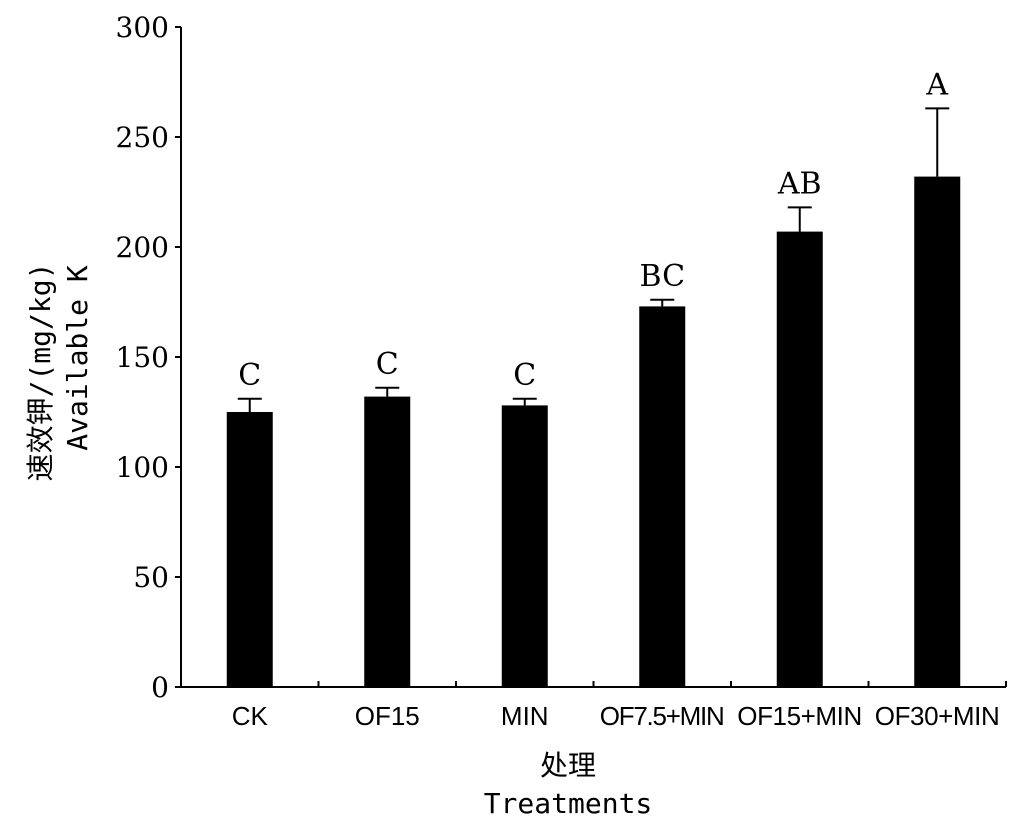  What do you see at coordinates (662, 276) in the screenshot?
I see `significance-label: BC` at bounding box center [662, 276].